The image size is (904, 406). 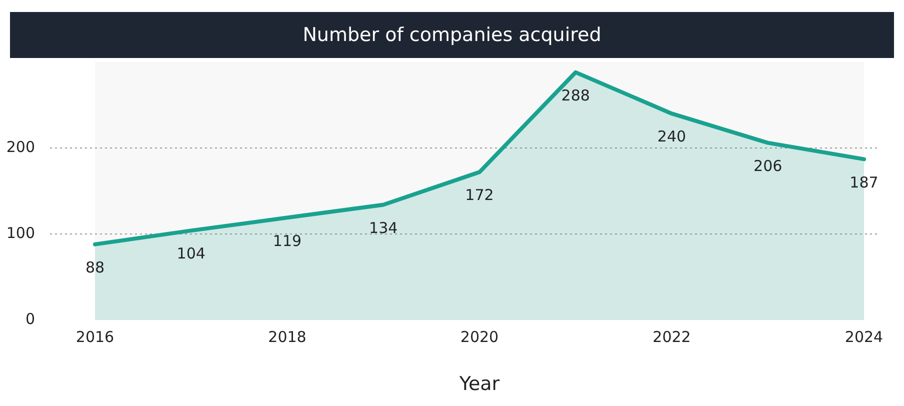 I want to click on data-label: 172, so click(x=479, y=195).